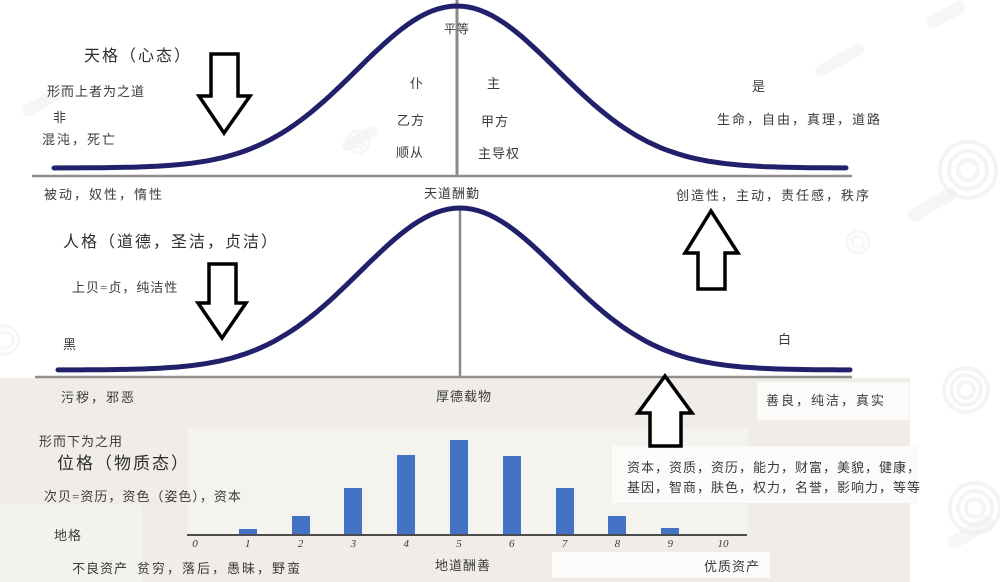 The image size is (1000, 582). Describe the element at coordinates (81, 441) in the screenshot. I see `position-pre-title: 形而下为之用` at that location.